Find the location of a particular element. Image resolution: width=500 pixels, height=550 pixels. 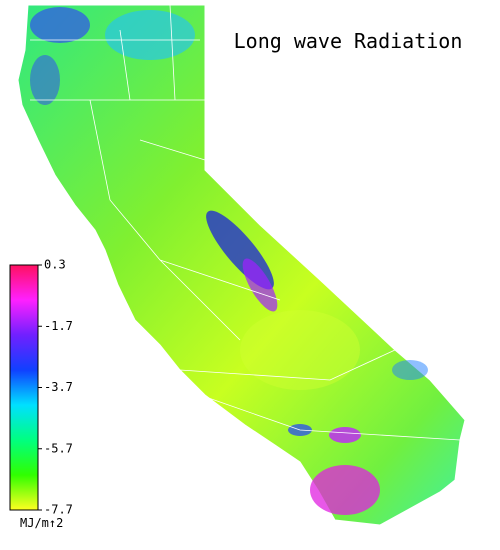

colorbar-tick-label: -5.7 is located at coordinates (58, 448).